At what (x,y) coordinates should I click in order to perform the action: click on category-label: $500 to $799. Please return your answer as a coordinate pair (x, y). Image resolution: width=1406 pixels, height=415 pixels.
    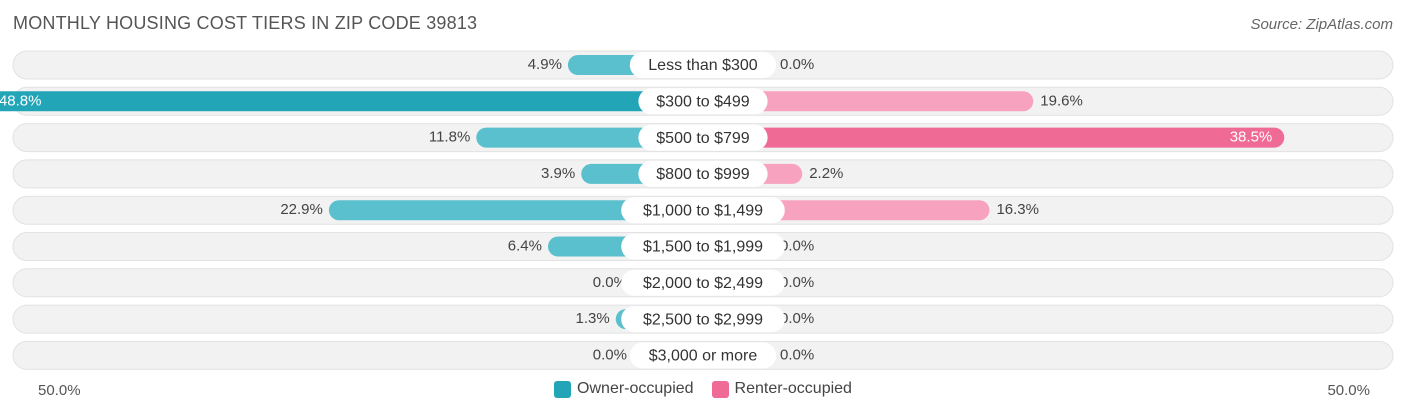
    Looking at the image, I should click on (703, 138).